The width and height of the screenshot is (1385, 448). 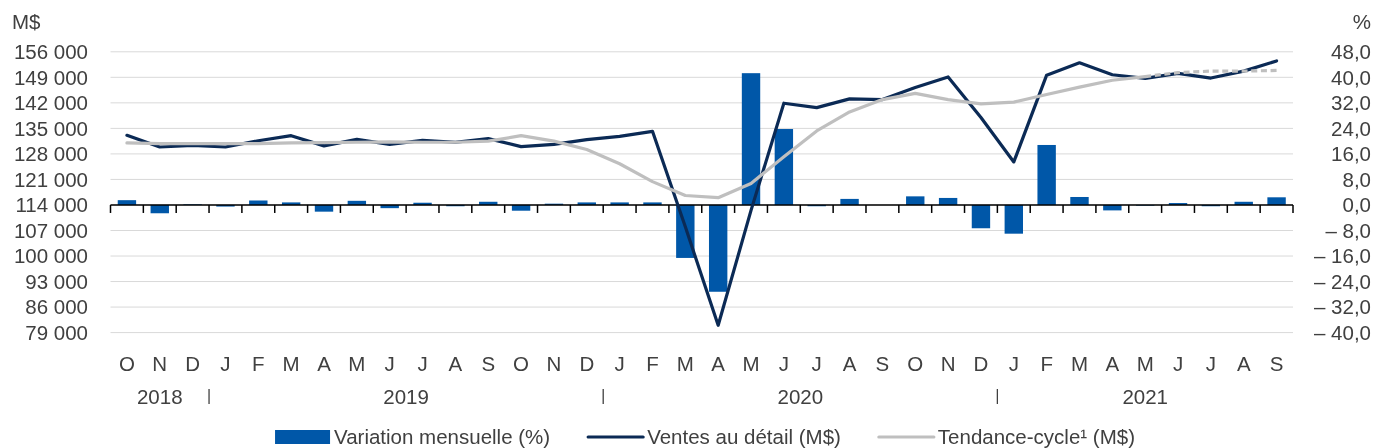 I want to click on y-tick-label: 135 000, so click(x=50, y=128).